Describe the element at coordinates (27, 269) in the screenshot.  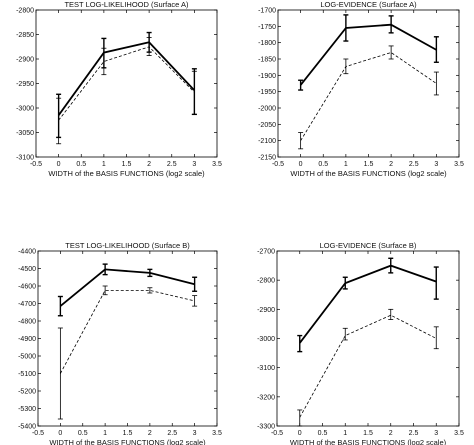
I see `y-tick-label: -4500` at that location.